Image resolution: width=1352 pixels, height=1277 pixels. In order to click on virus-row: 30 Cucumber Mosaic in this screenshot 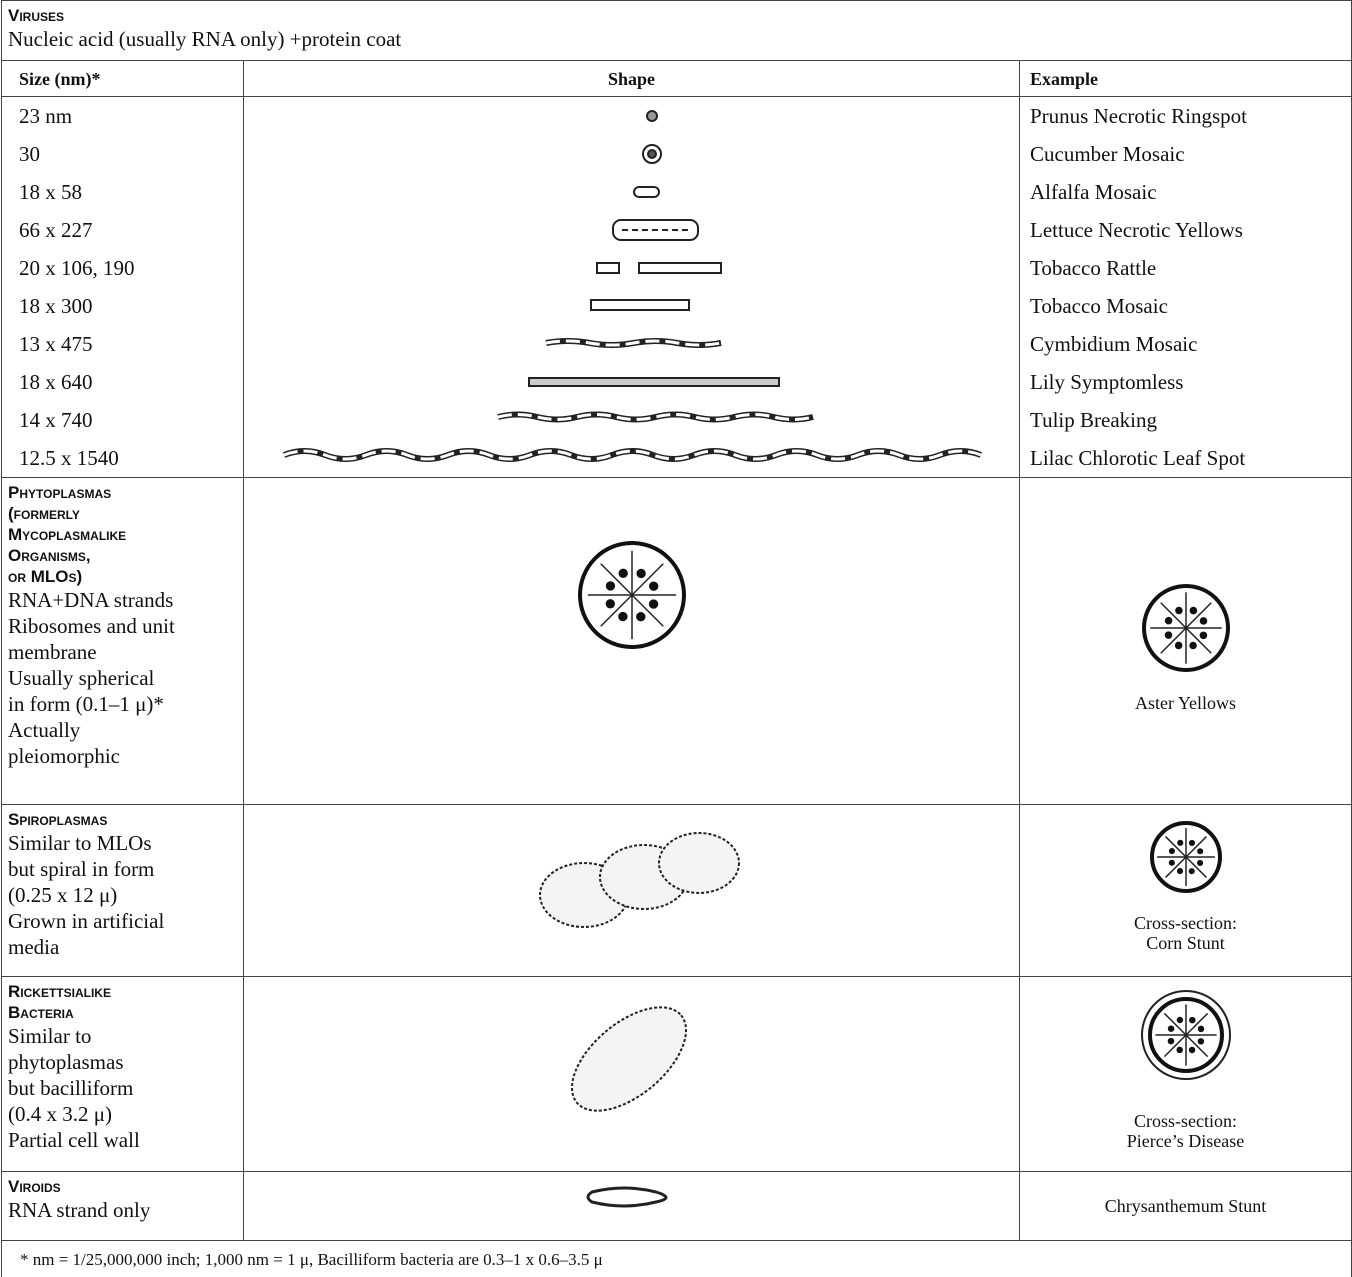, I will do `click(676, 153)`.